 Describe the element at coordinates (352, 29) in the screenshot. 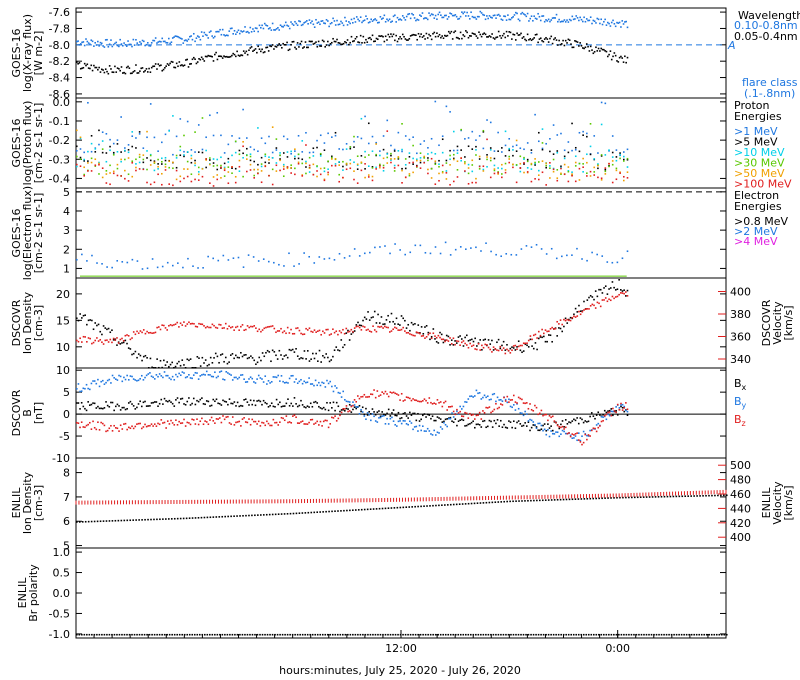

I see `series-0-10-0-8nm` at that location.